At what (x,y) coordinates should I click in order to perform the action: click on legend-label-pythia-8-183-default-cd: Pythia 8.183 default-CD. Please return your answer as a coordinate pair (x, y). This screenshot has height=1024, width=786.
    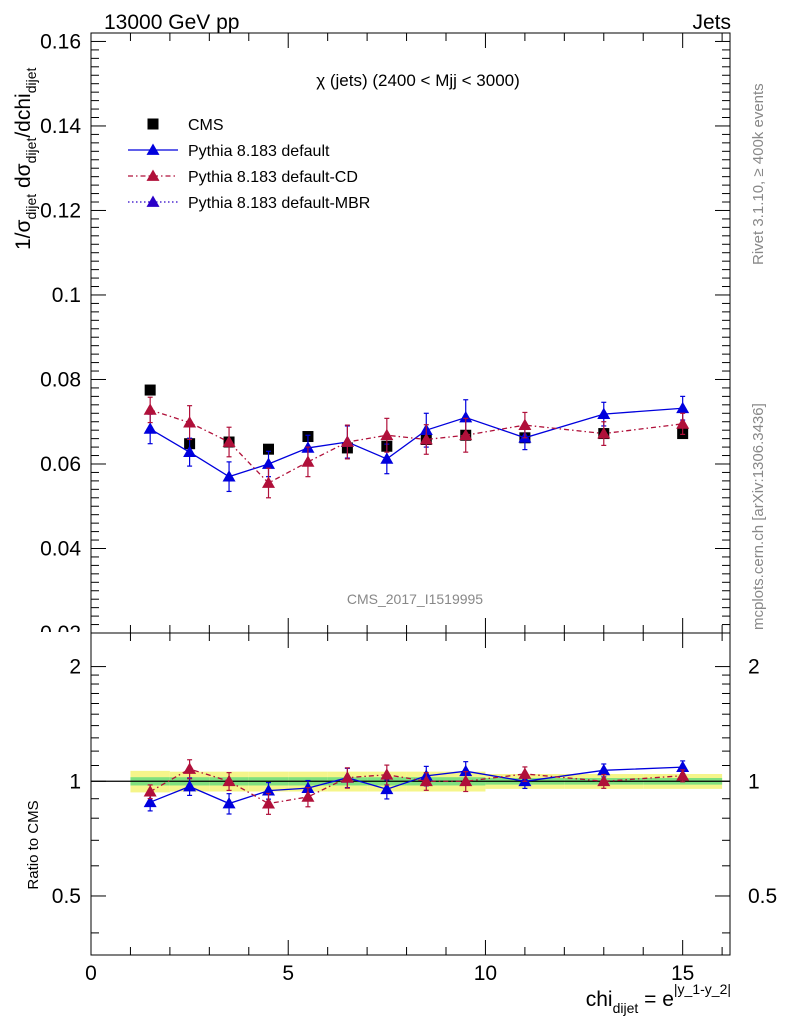
    Looking at the image, I should click on (273, 177).